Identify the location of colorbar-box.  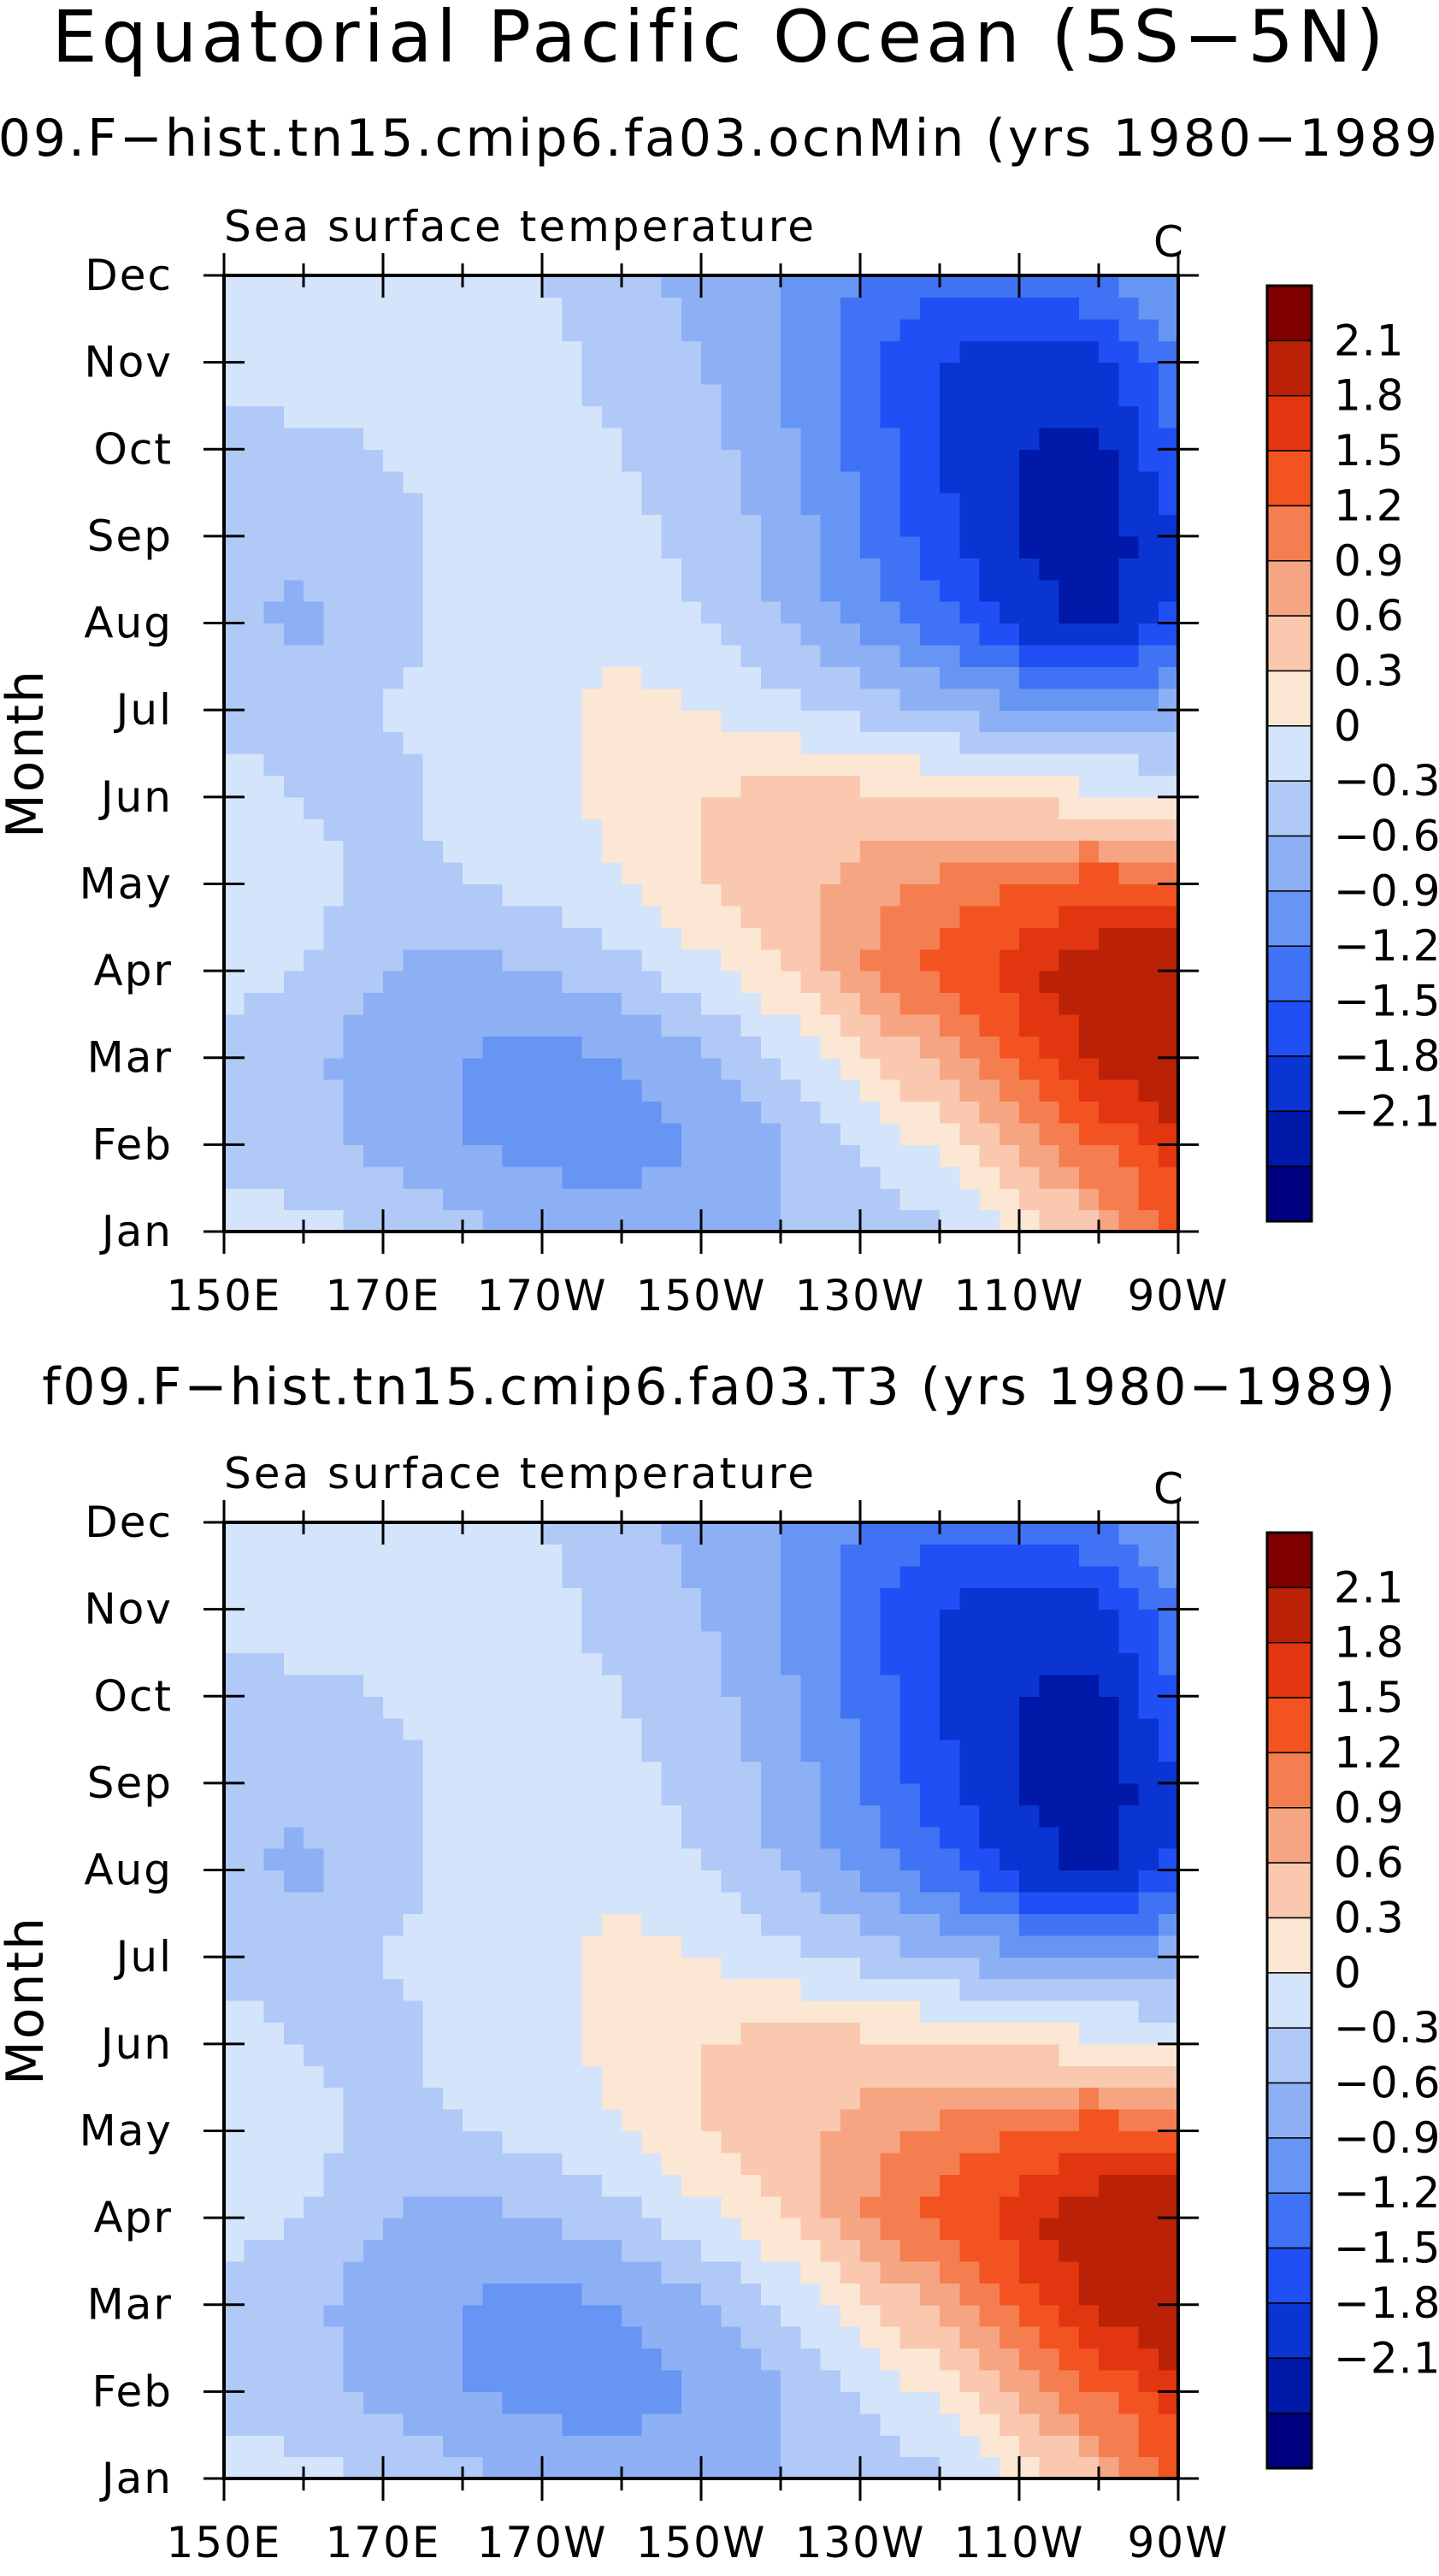
(1289, 2000).